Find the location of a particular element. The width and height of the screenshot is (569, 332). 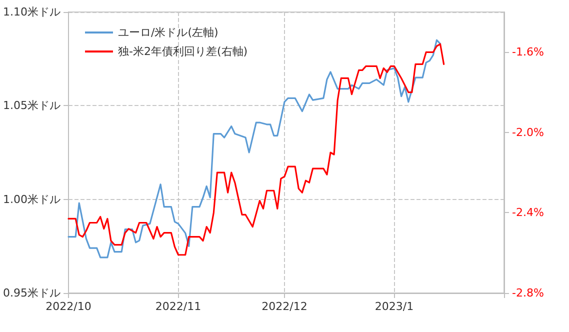

y2-tick-label: -2.4% is located at coordinates (528, 213).